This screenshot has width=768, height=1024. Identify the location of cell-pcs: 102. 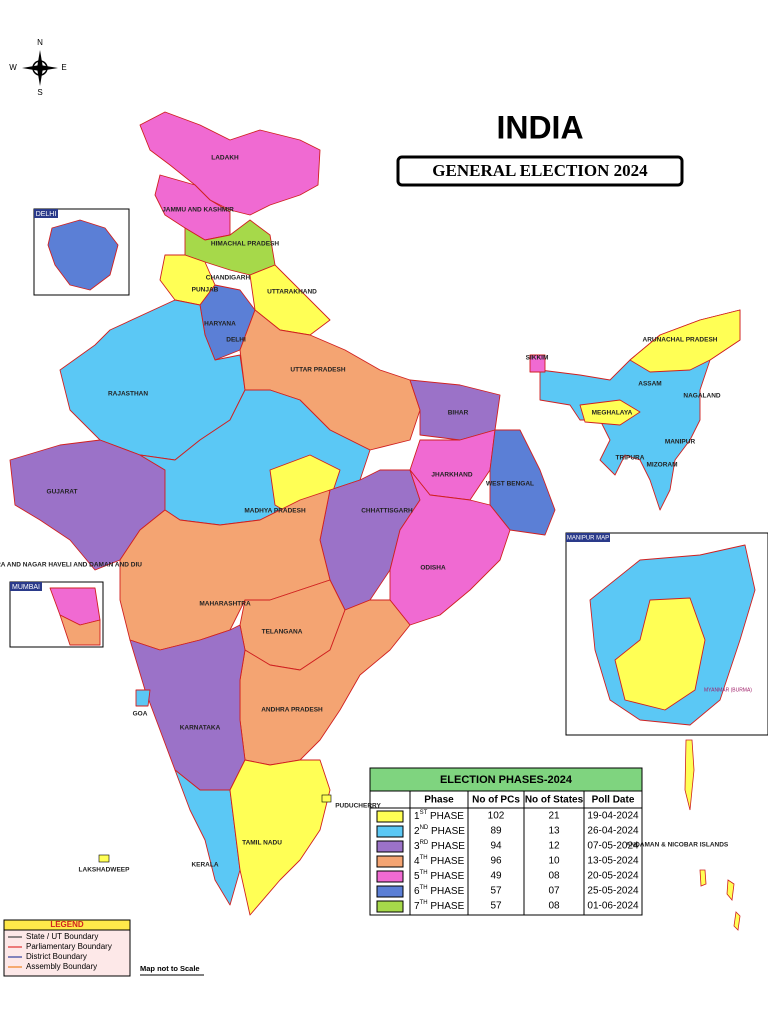
(496, 816).